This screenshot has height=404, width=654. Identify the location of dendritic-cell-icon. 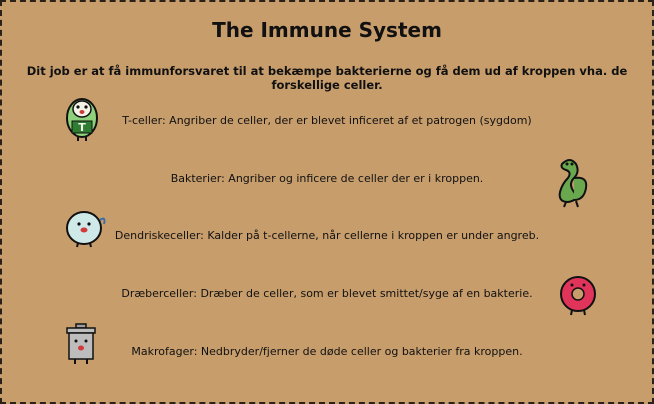
(86, 229).